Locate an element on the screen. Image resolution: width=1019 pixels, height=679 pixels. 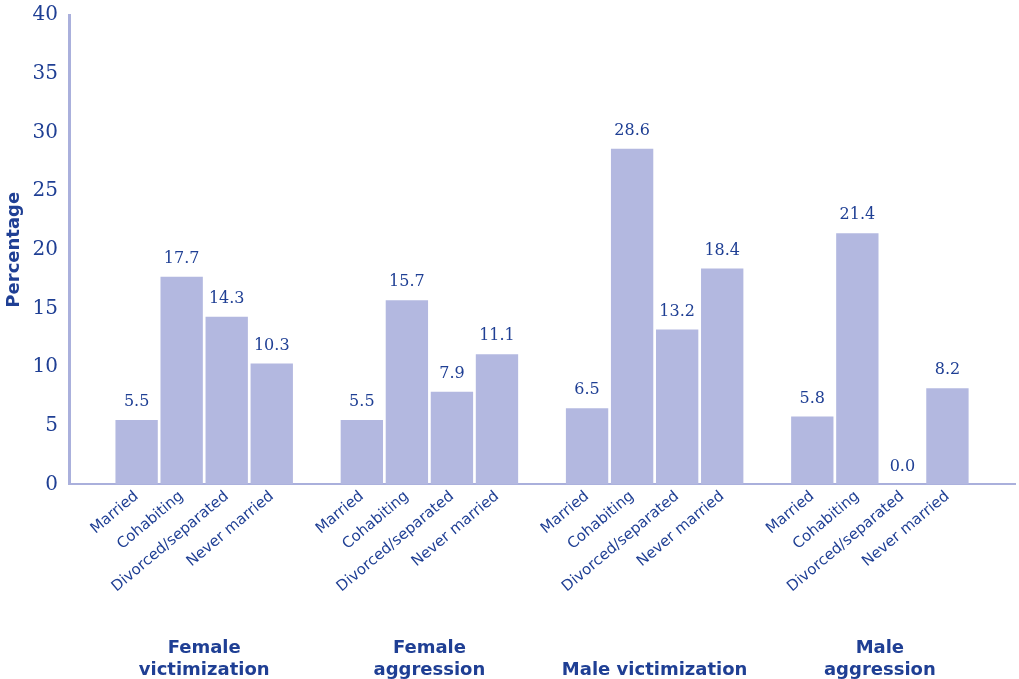
y-tick-label: 0 is located at coordinates (52, 482).